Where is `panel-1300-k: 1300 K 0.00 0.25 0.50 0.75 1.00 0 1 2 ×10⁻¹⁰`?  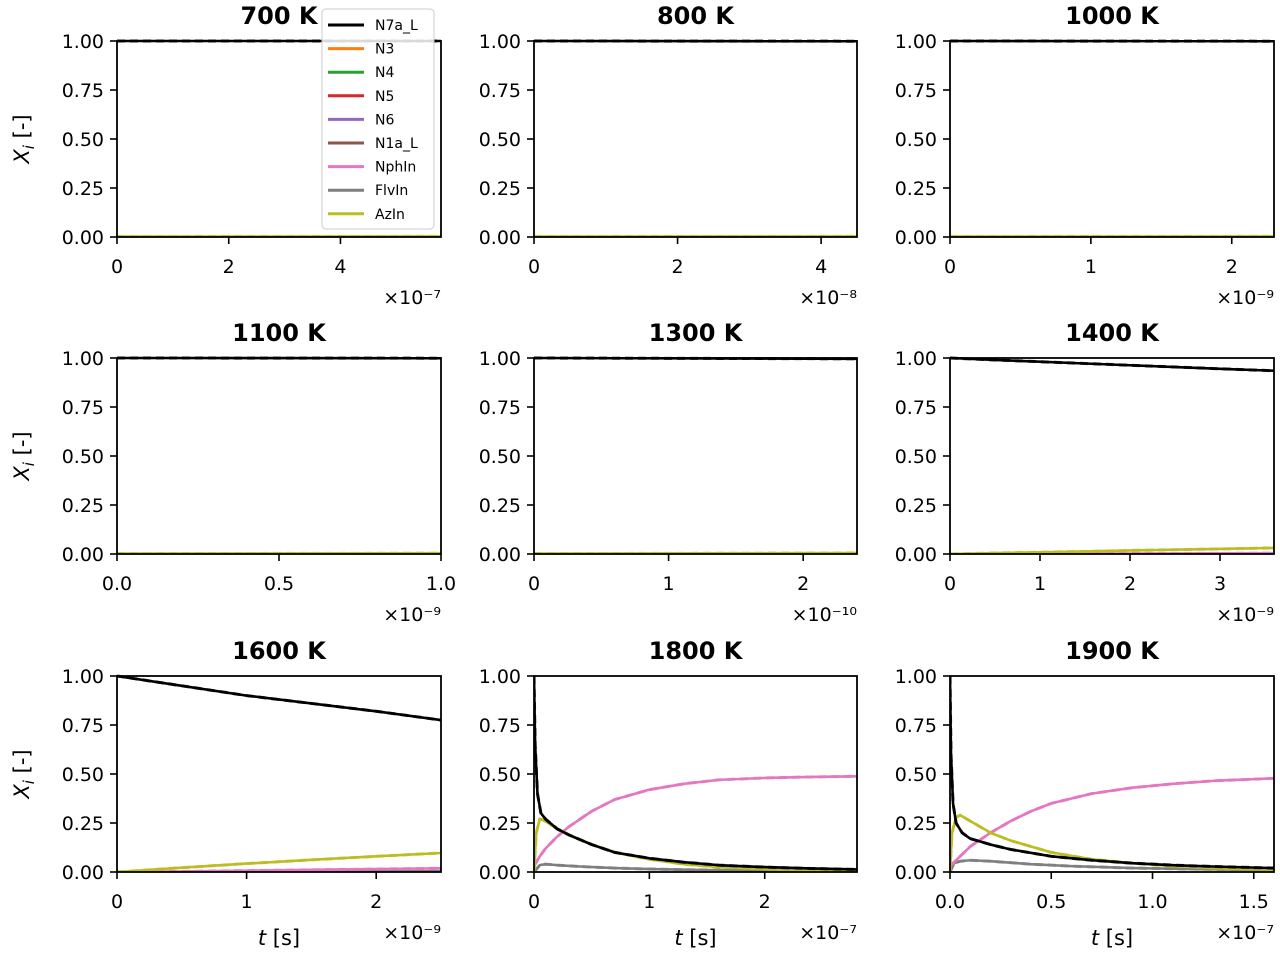 panel-1300-k: 1300 K 0.00 0.25 0.50 0.75 1.00 0 1 2 ×10⁻¹⁰ is located at coordinates (668, 472).